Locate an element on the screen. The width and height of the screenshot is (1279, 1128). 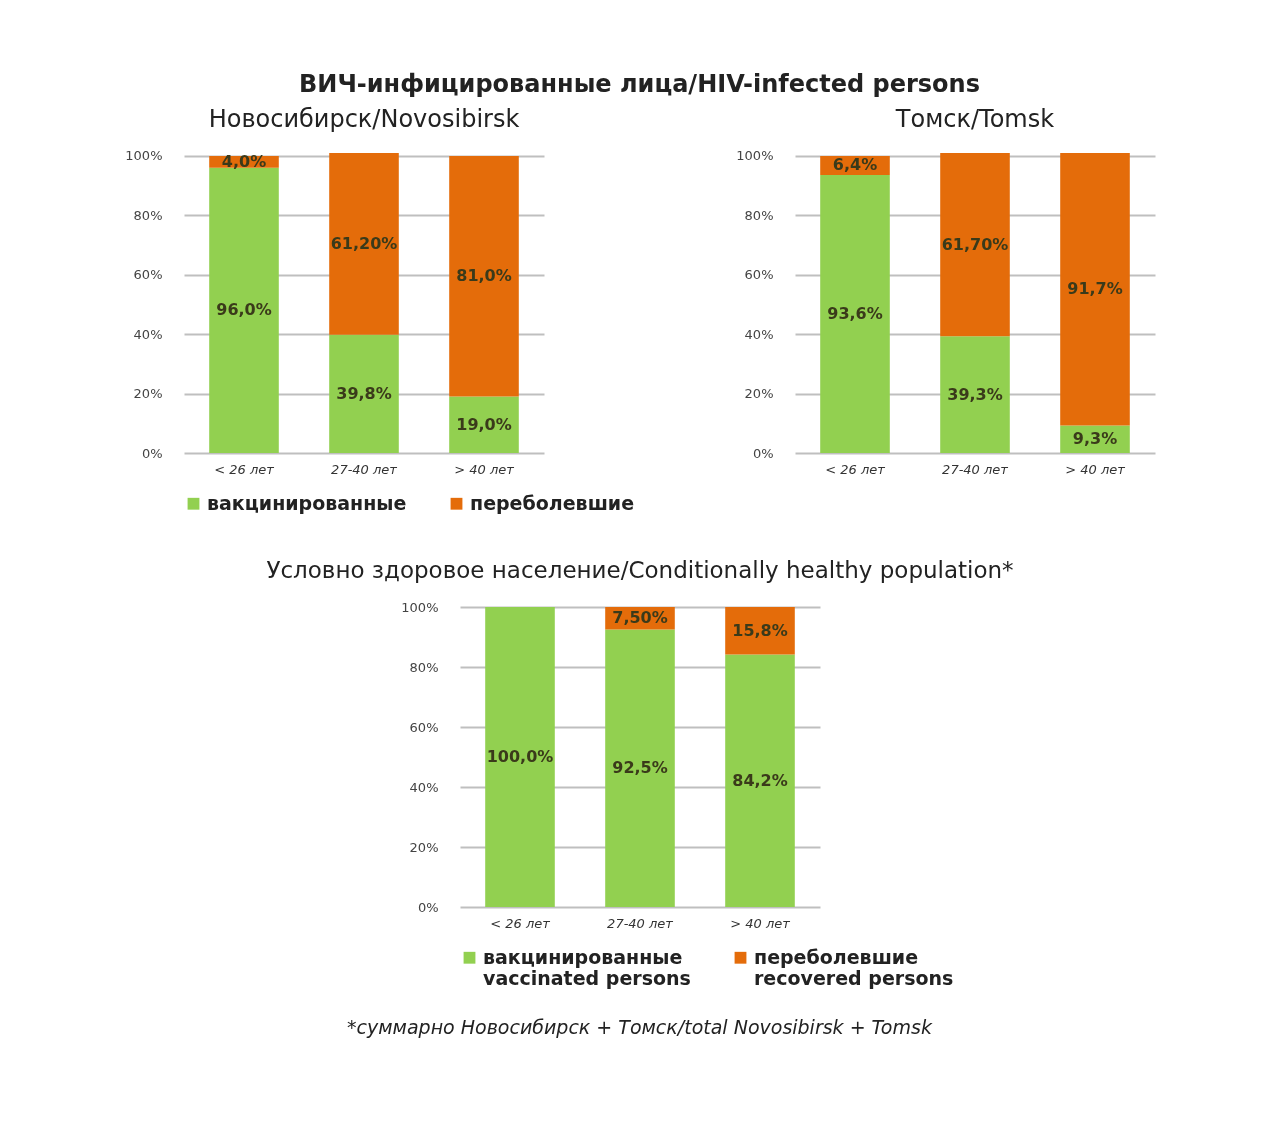
data-label: 19,0% is located at coordinates (484, 424).